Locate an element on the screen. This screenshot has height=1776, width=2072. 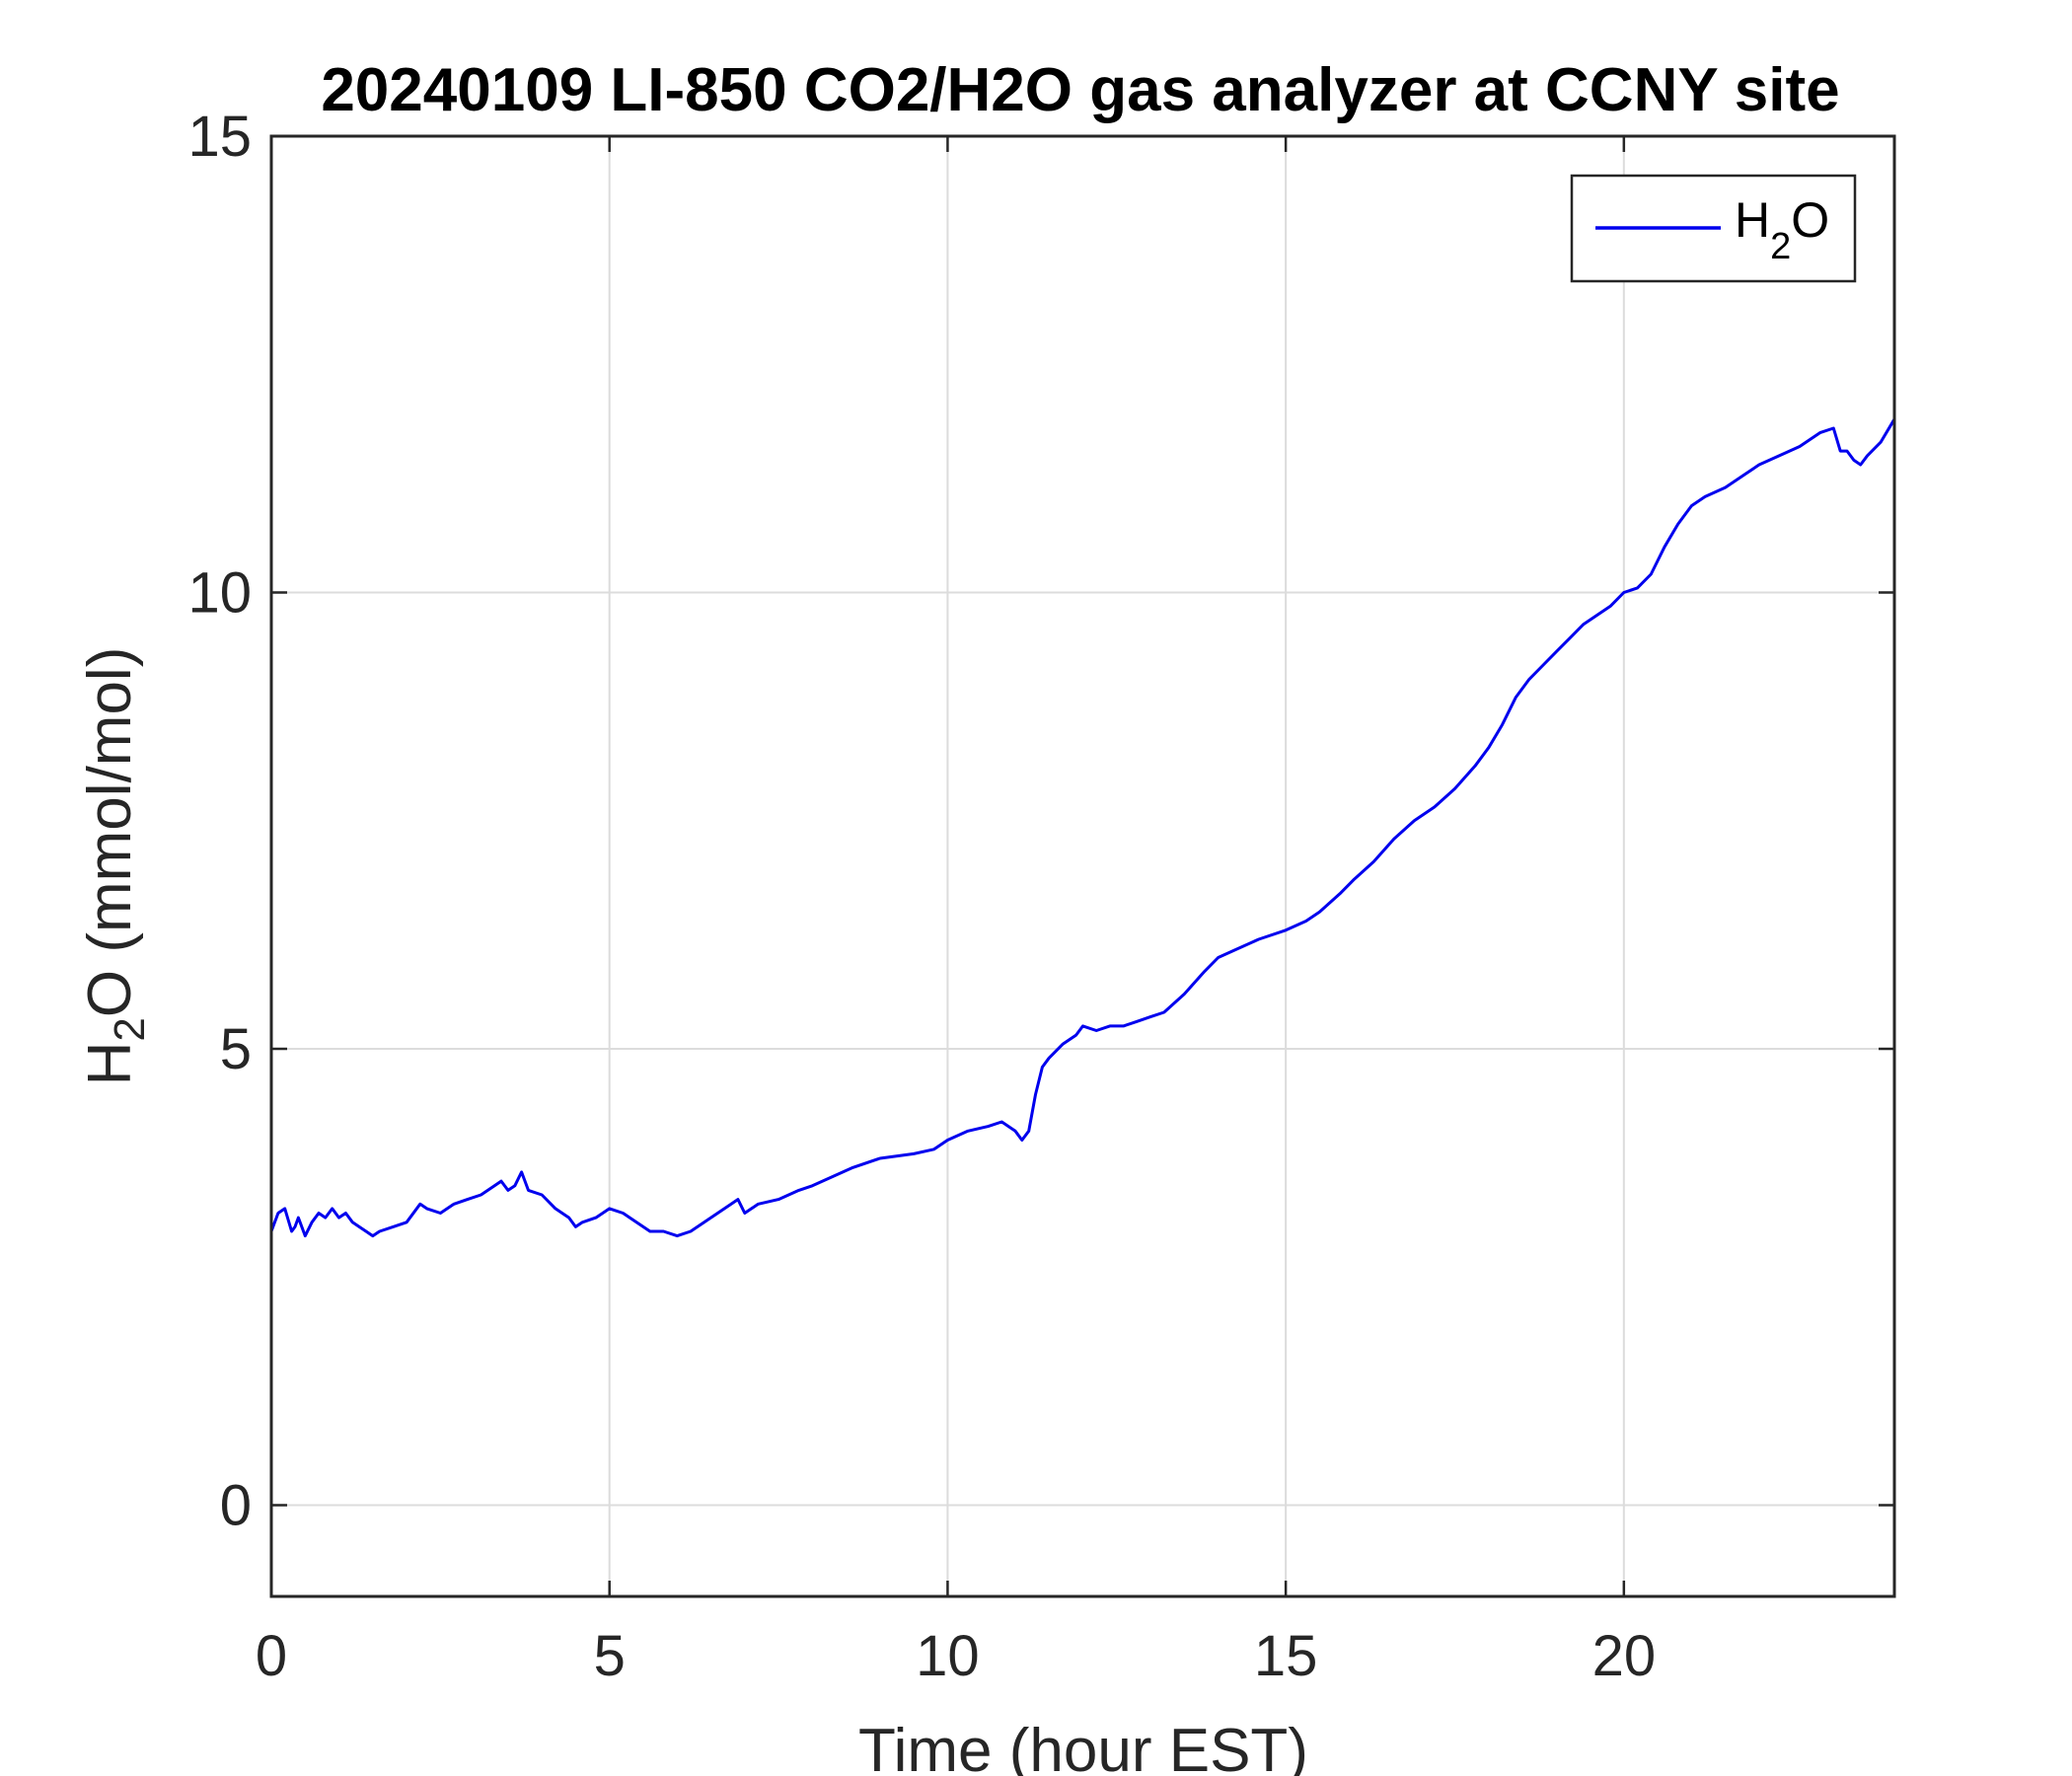
legend: H2O is located at coordinates (1714, 229).